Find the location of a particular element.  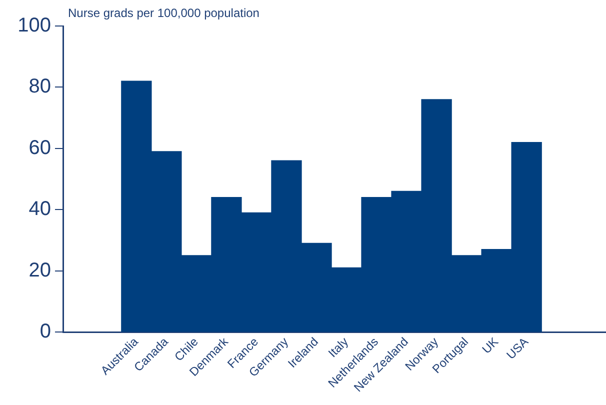

y-tick-label: 100 is located at coordinates (34, 25).